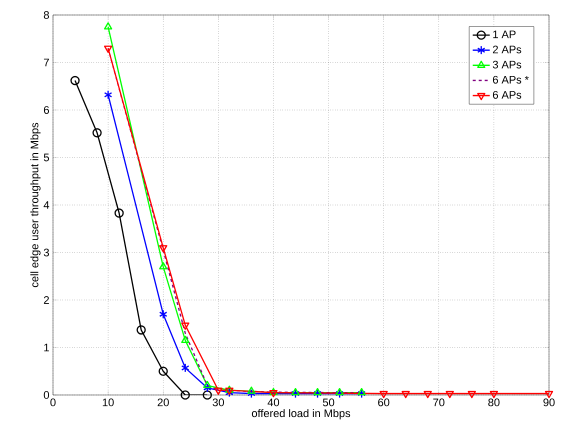  Describe the element at coordinates (47, 158) in the screenshot. I see `y-tick-label: 5` at that location.